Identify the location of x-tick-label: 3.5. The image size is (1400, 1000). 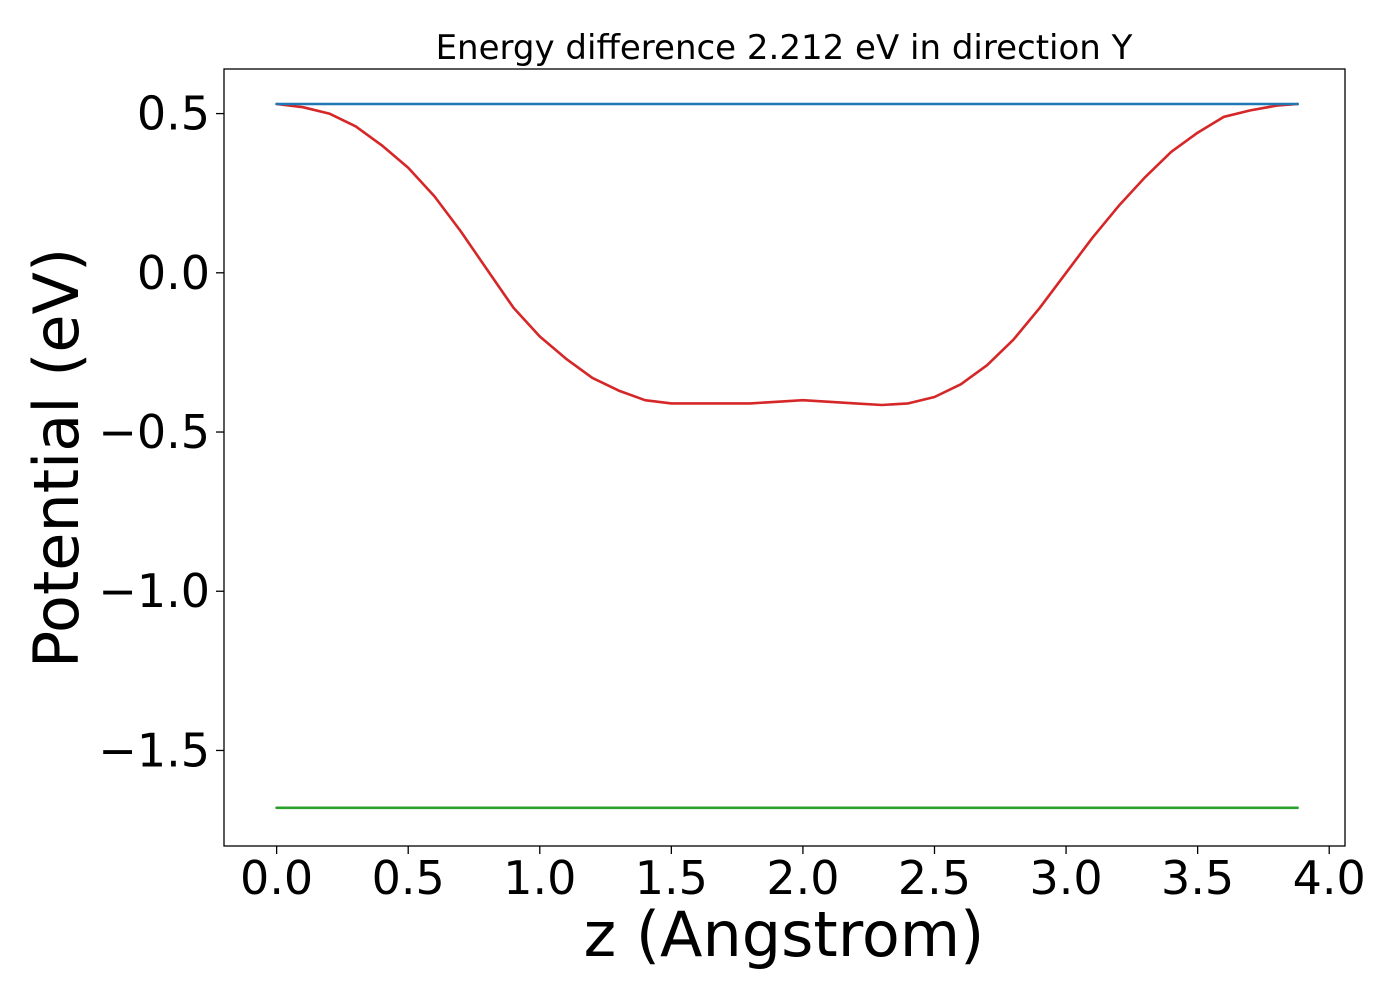
(1197, 878).